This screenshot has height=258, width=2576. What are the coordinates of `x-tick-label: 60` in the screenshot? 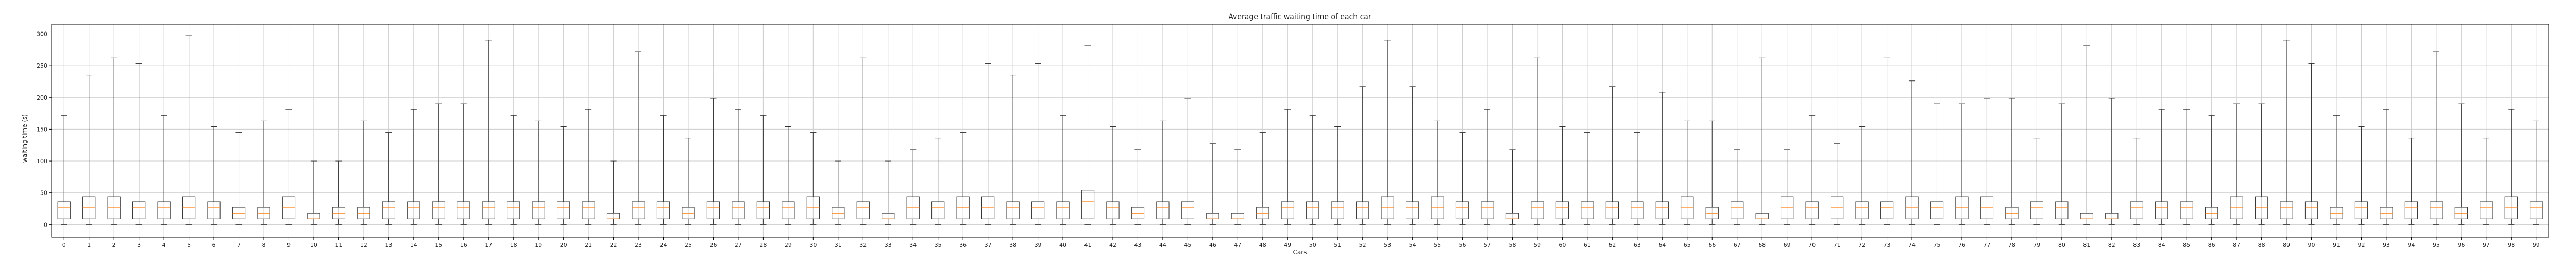 It's located at (1562, 244).